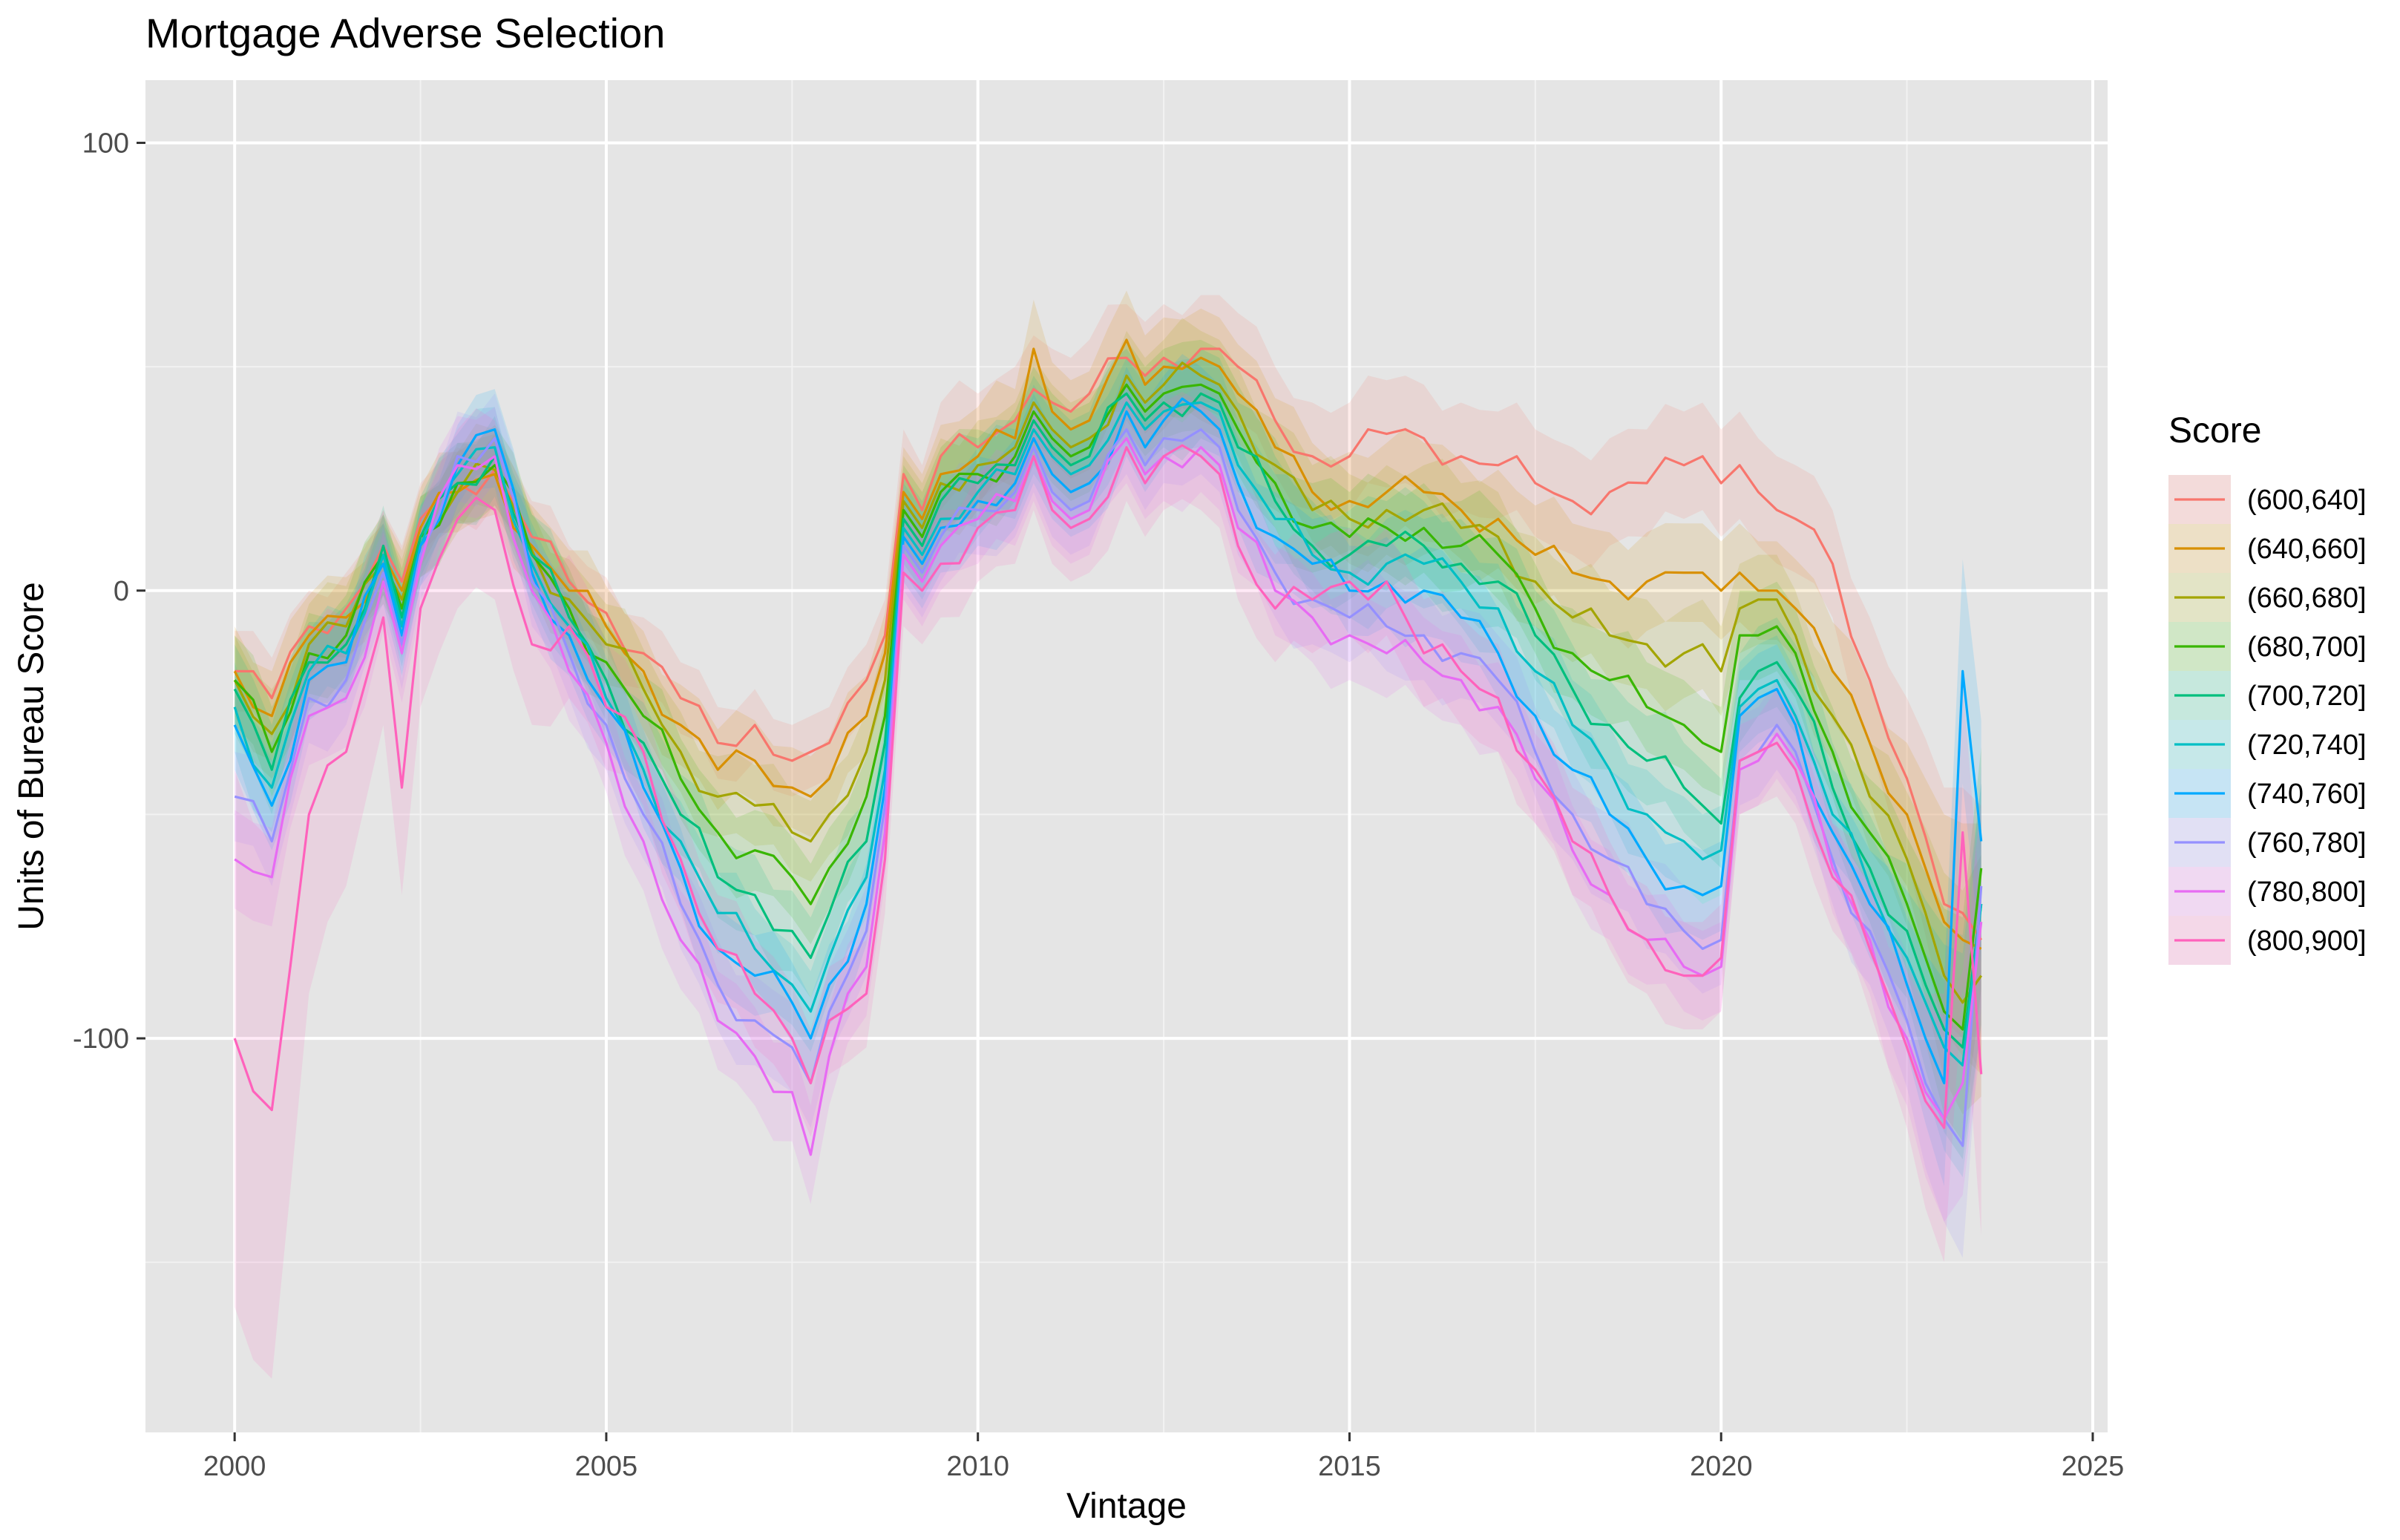  I want to click on legend-label: (640,660], so click(2307, 549).